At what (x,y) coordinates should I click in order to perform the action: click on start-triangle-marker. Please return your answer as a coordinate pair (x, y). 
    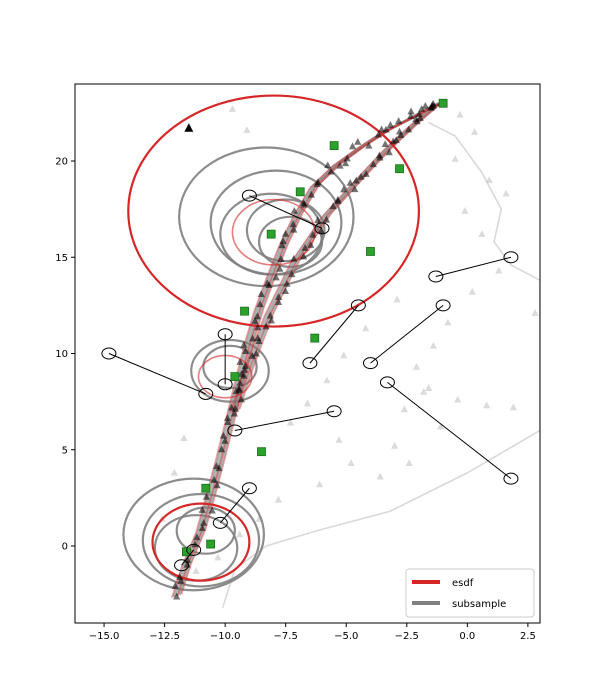
    Looking at the image, I should click on (189, 127).